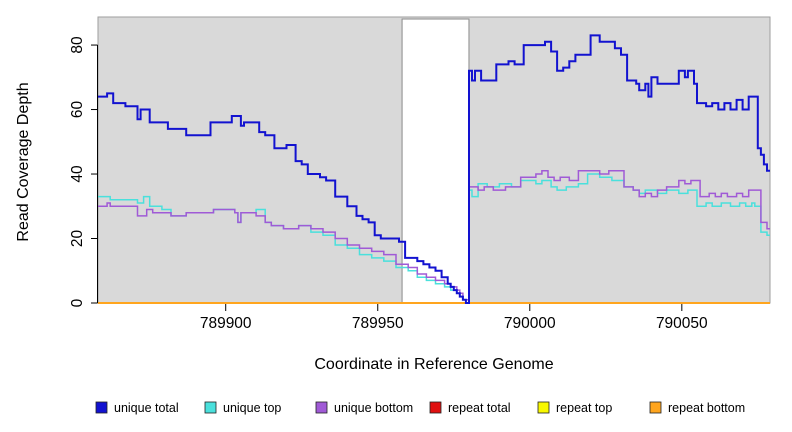 This screenshot has height=432, width=792. Describe the element at coordinates (530, 323) in the screenshot. I see `x-tick-label: 790000` at that location.